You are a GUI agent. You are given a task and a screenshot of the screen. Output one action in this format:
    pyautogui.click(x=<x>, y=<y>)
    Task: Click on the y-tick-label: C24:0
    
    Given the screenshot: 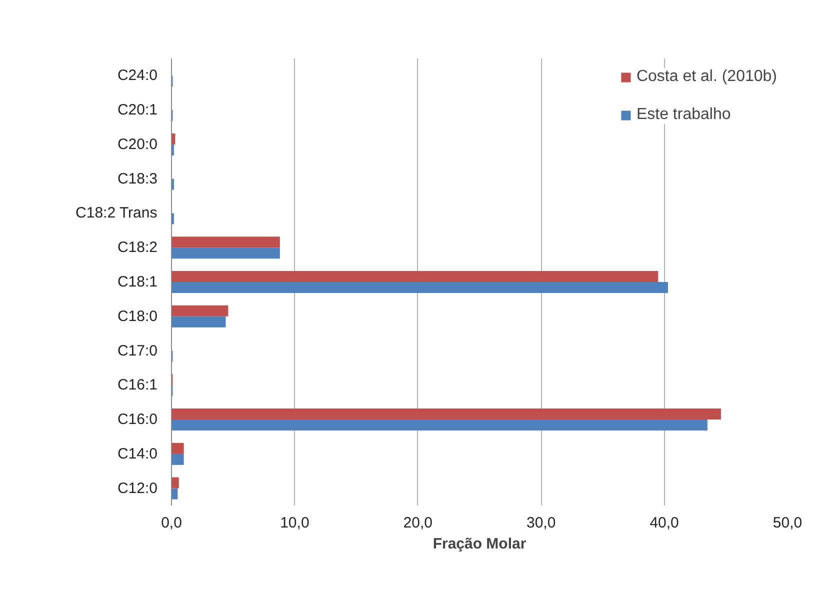 What is the action you would take?
    pyautogui.click(x=137, y=75)
    